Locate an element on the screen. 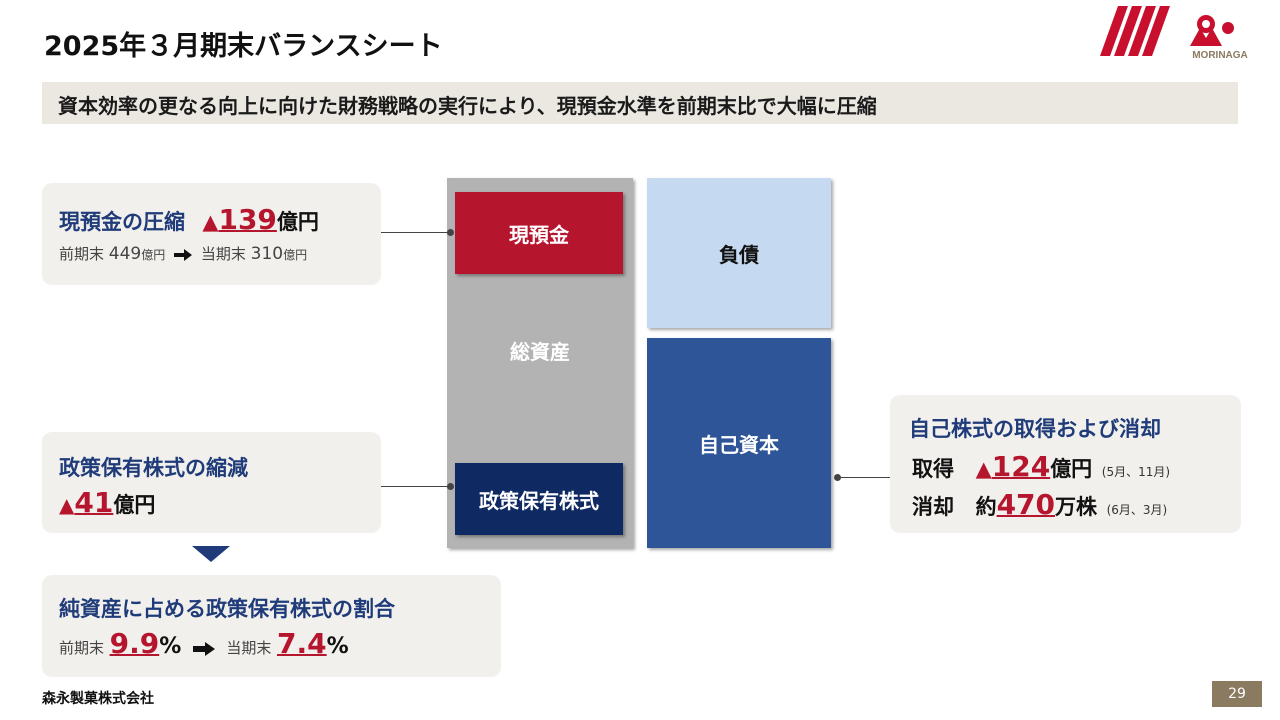 This screenshot has height=720, width=1280. total-assets-label: 総資産 is located at coordinates (540, 351).